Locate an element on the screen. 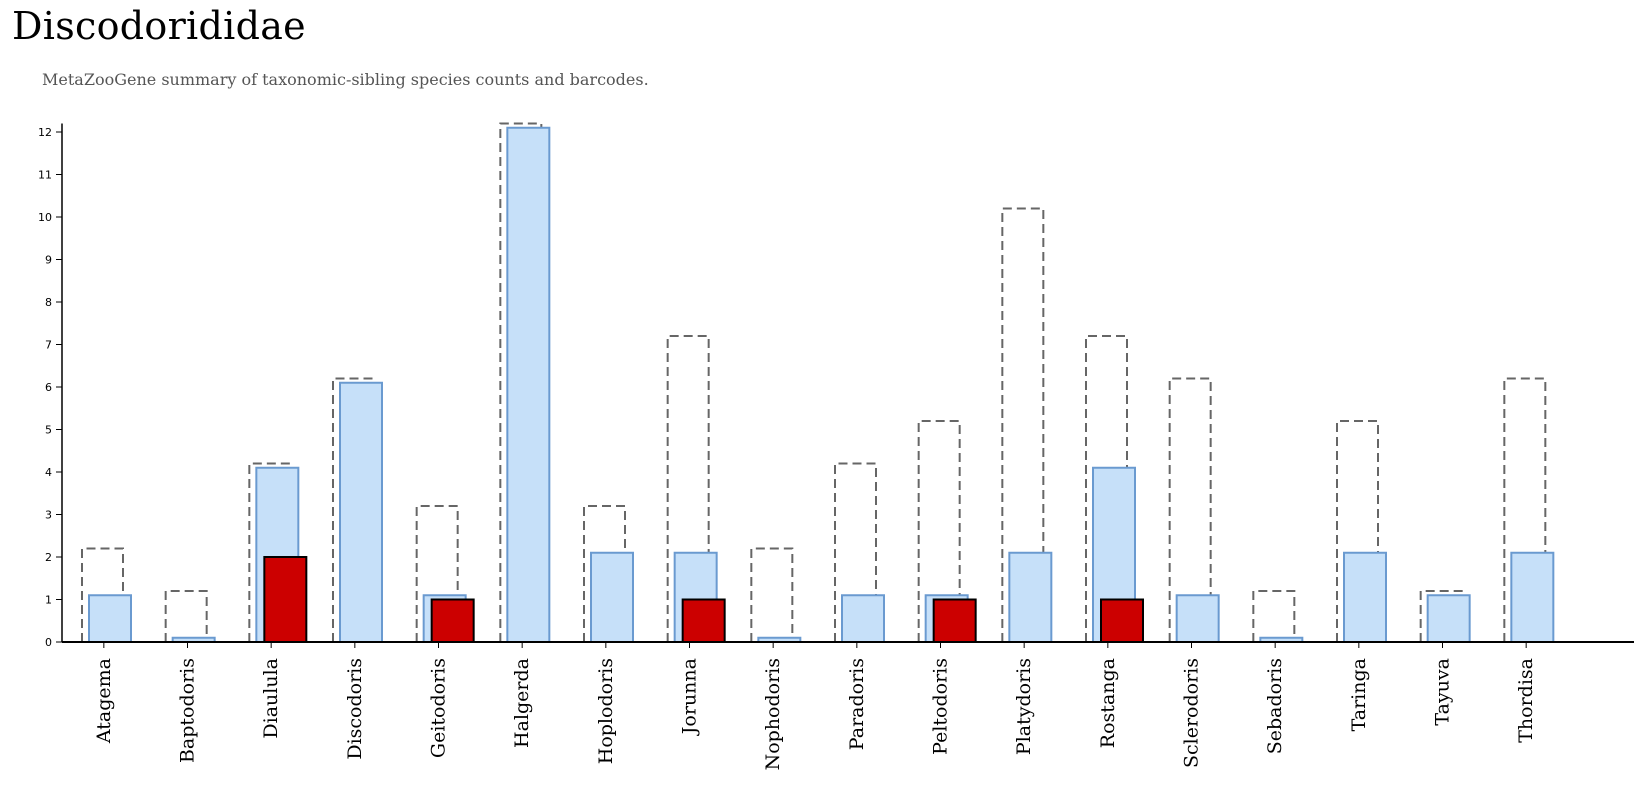  category-label: Sclerodoris is located at coordinates (1192, 713).